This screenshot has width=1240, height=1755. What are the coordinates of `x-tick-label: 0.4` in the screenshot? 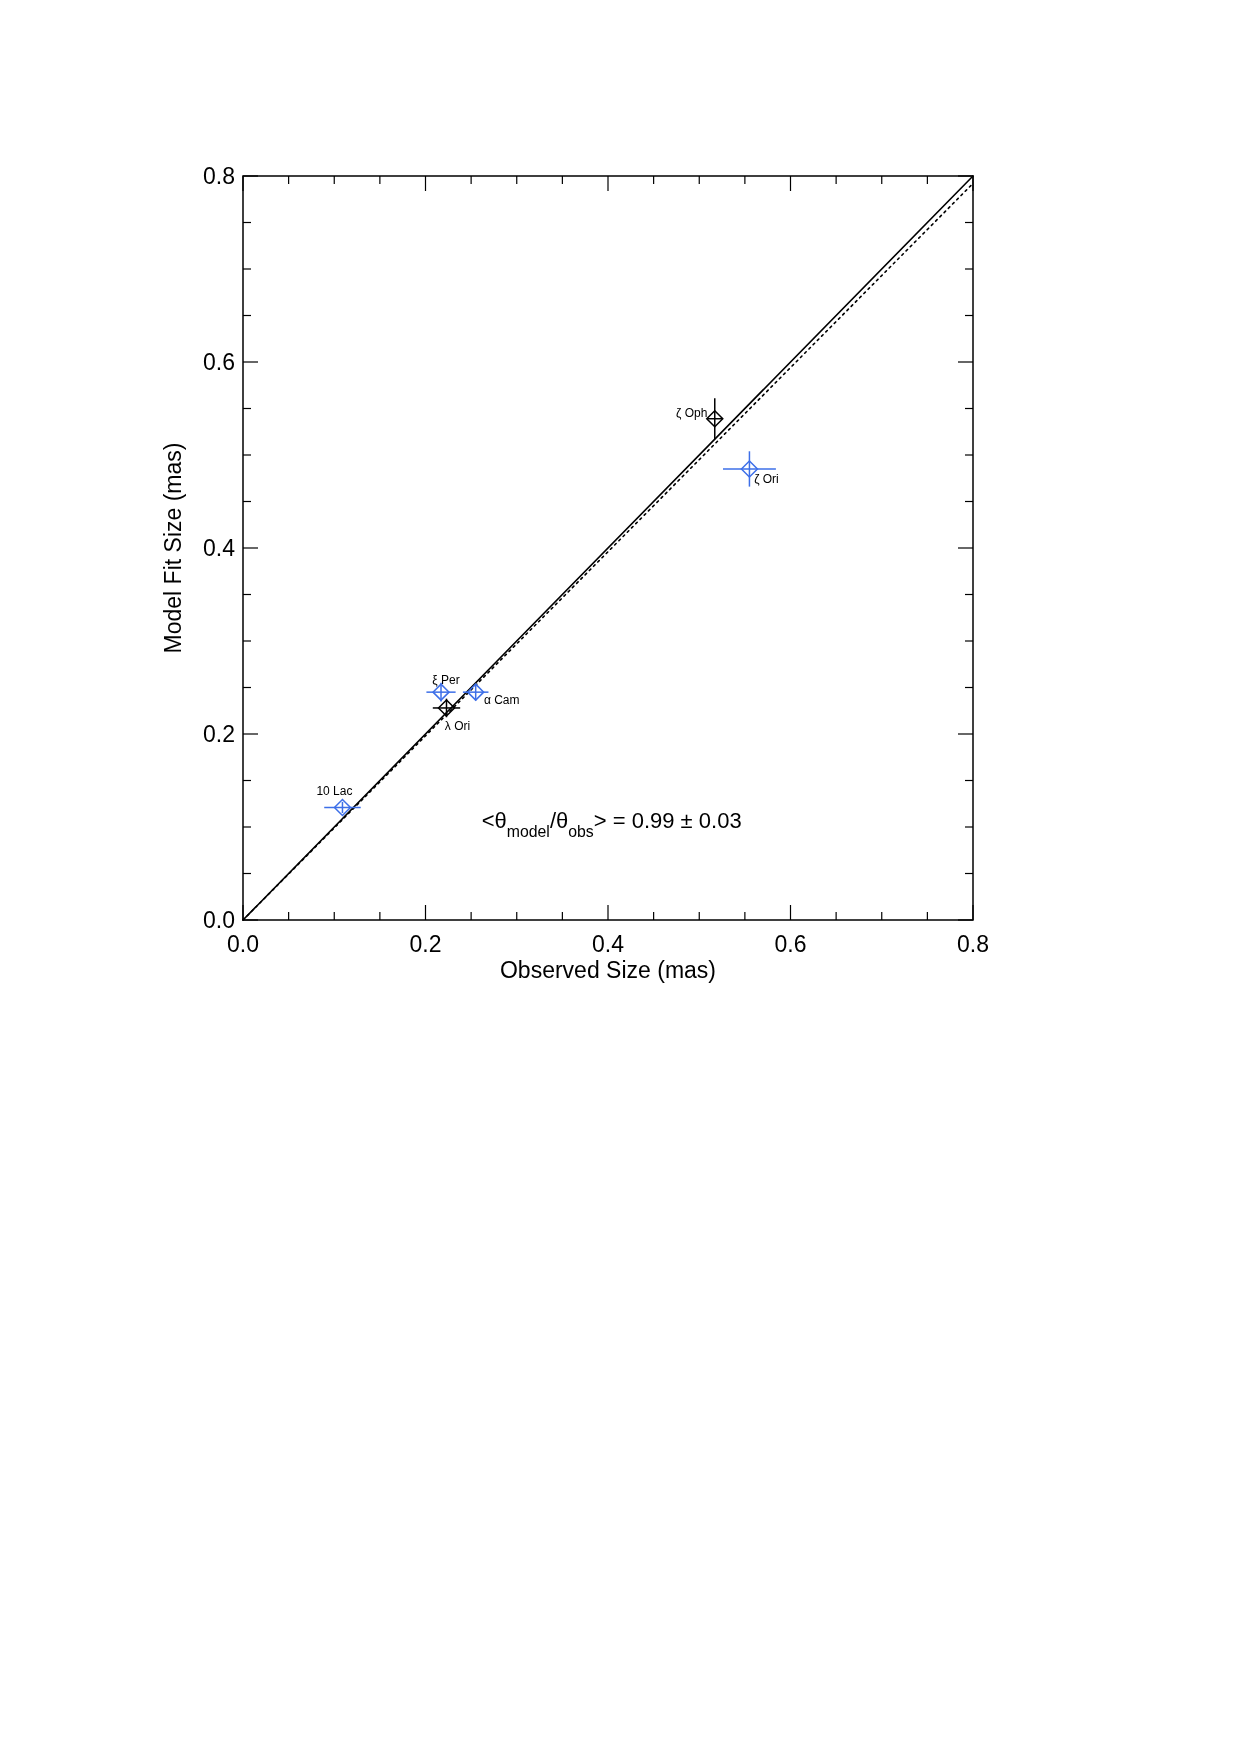 It's located at (608, 944).